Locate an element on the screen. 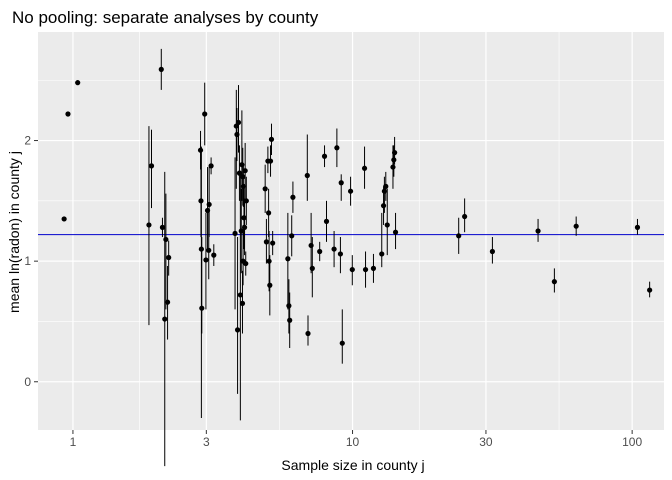  y-tick-label-2: 2 is located at coordinates (27, 141).